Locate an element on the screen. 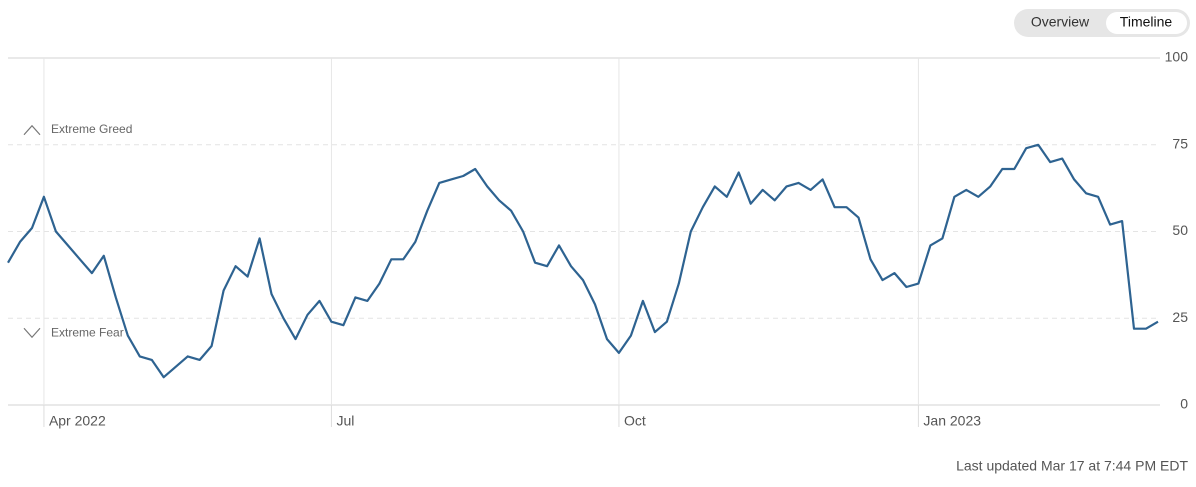  y-tick-label: 75 is located at coordinates (1180, 143).